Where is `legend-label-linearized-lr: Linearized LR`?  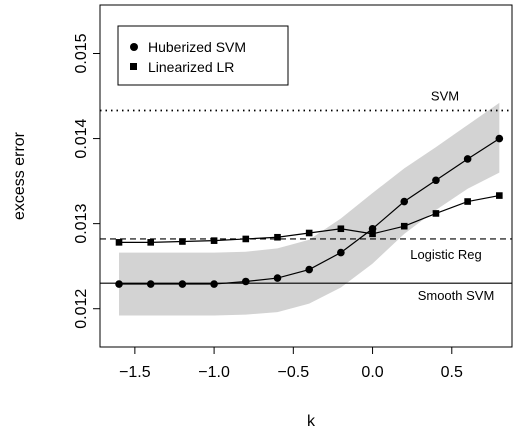 legend-label-linearized-lr: Linearized LR is located at coordinates (191, 67).